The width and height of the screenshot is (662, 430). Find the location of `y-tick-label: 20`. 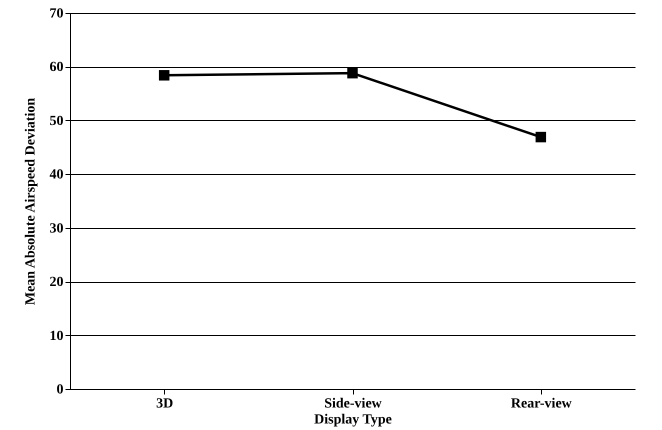

y-tick-label: 20 is located at coordinates (57, 282).